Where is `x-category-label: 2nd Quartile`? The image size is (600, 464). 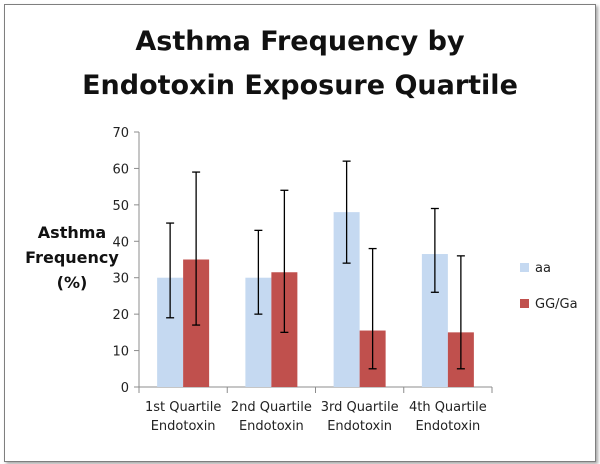 x-category-label: 2nd Quartile is located at coordinates (271, 407).